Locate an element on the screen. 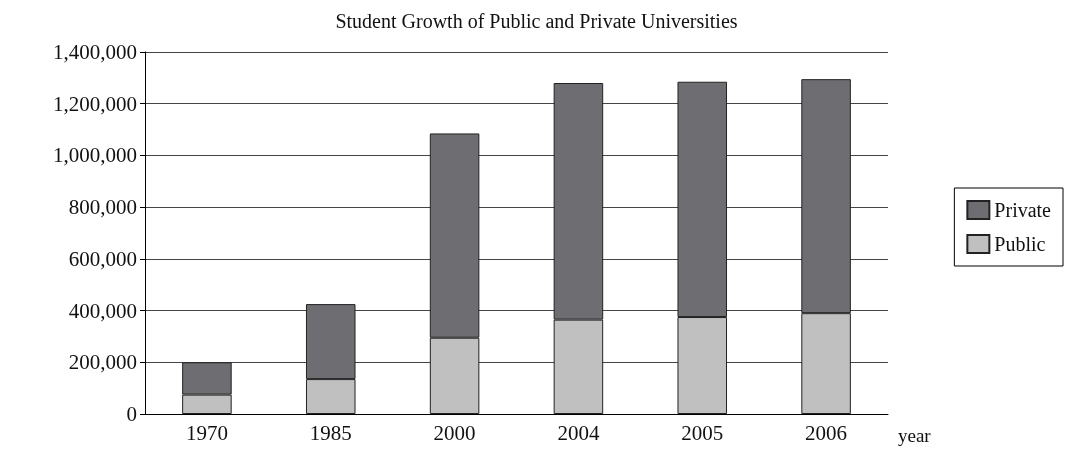 The width and height of the screenshot is (1073, 454). x-tick-label: 2006 is located at coordinates (826, 432).